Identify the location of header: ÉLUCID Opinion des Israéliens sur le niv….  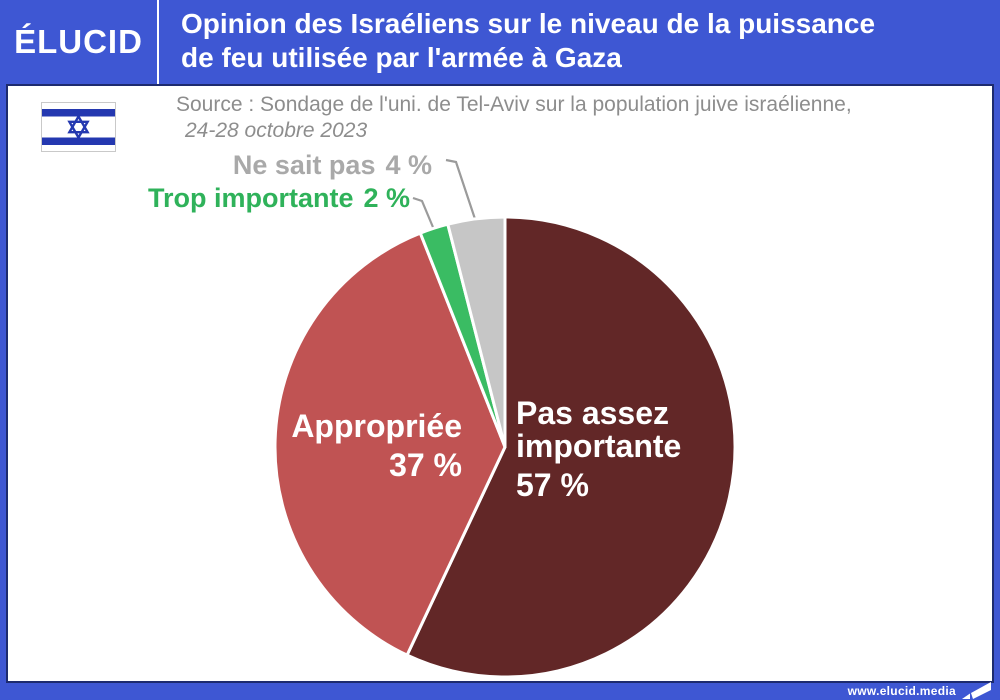
(500, 42).